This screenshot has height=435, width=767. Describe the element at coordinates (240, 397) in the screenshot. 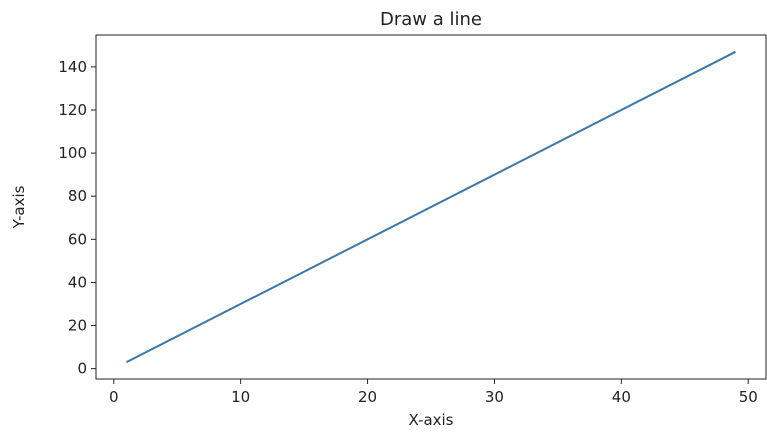

I see `x-tick-label: 10` at that location.